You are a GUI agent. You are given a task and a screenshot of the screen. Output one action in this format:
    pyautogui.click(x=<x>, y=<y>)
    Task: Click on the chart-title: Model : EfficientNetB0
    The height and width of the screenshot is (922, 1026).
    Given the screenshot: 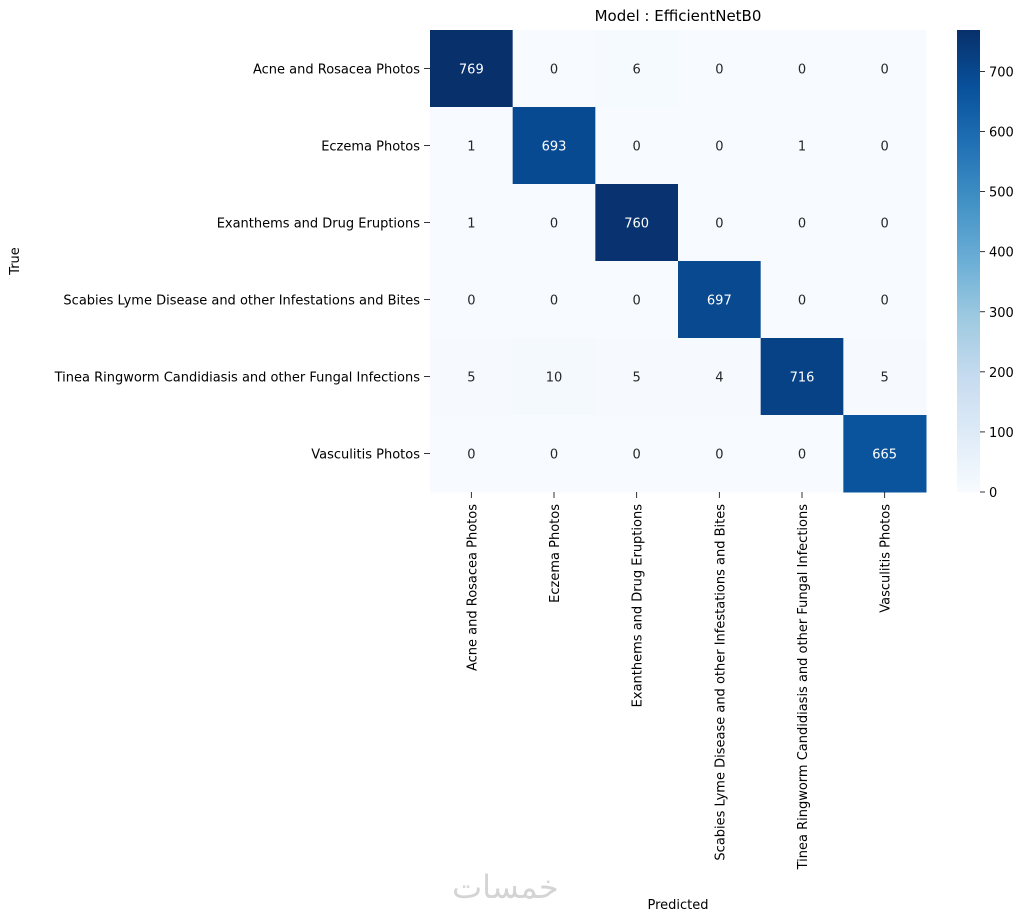 What is the action you would take?
    pyautogui.click(x=678, y=16)
    